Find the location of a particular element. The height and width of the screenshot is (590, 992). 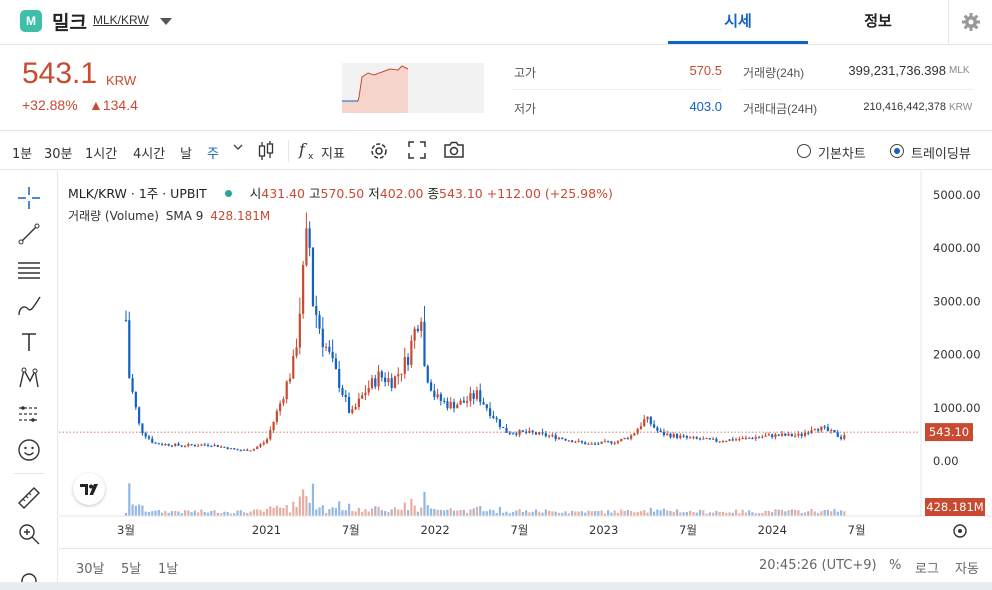

indicators-label: 지표 is located at coordinates (333, 154).